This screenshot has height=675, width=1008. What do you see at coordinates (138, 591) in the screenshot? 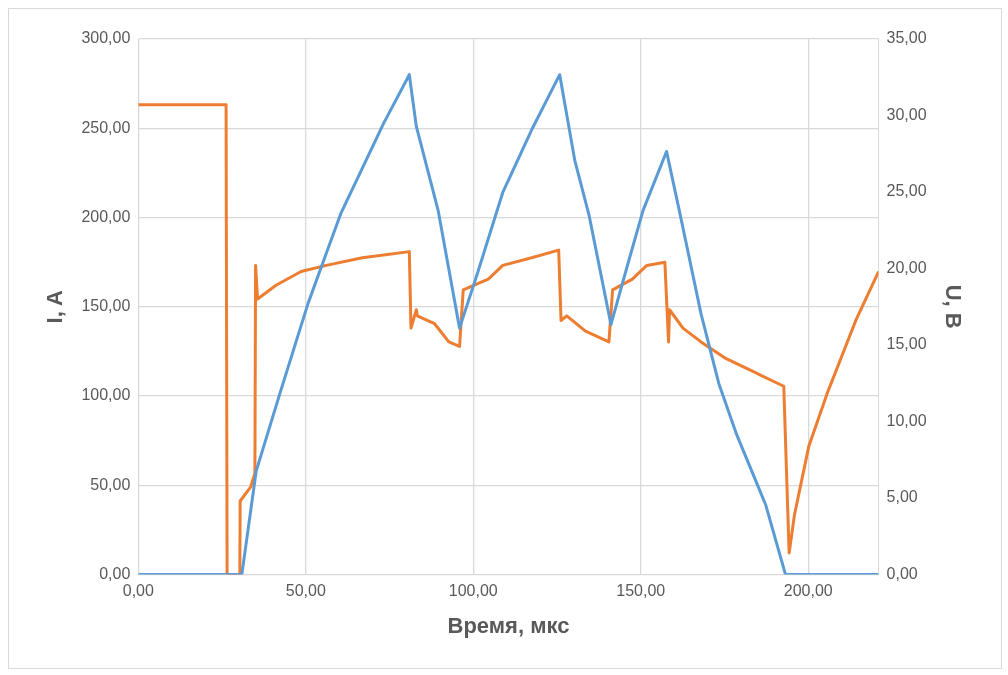
I see `x-tick-label: 0,00` at bounding box center [138, 591].